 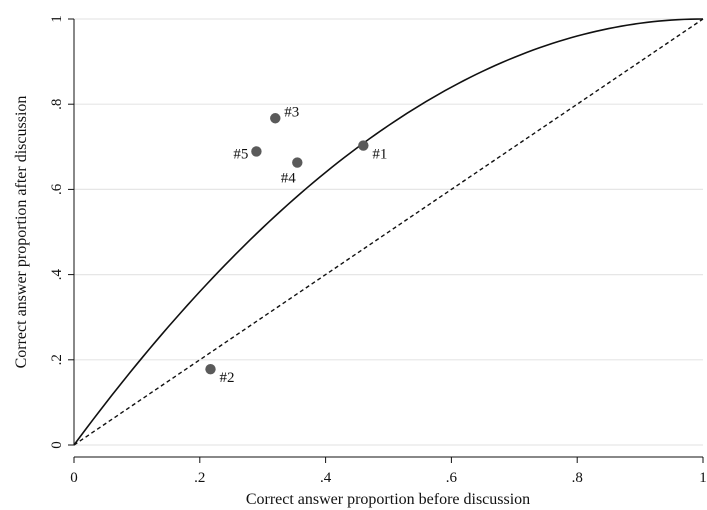 I want to click on point-label: #5, so click(x=240, y=154).